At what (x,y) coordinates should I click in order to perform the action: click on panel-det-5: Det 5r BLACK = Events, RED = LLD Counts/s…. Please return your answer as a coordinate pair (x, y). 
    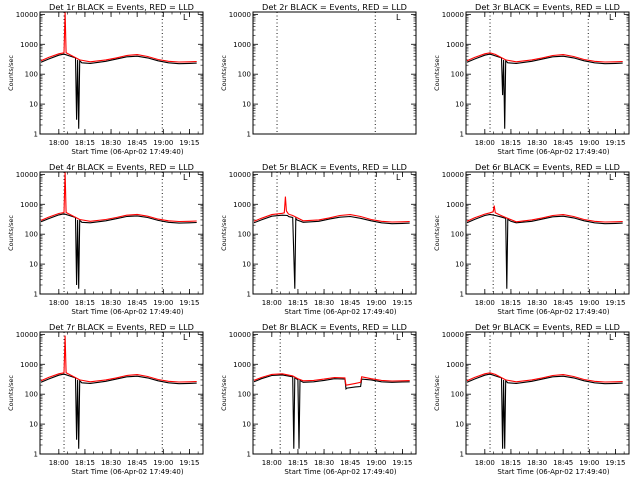
    Looking at the image, I should click on (318, 239).